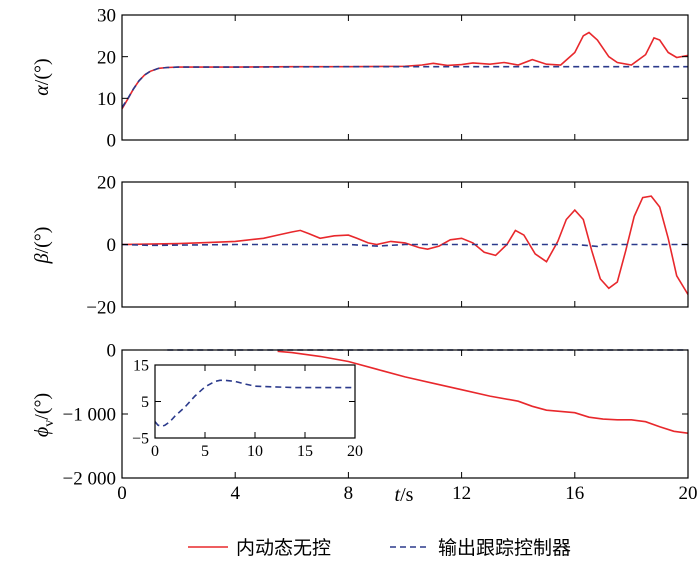  I want to click on panel-bg, so click(255, 401).